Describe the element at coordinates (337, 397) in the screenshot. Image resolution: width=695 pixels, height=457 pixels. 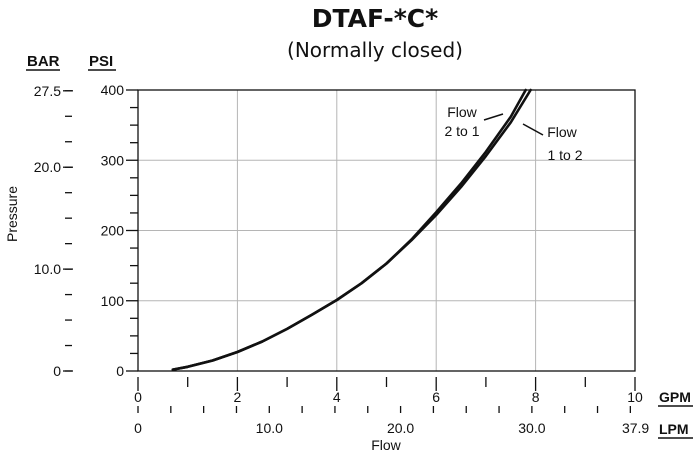
I see `x-tick-label-gpm: 4` at that location.